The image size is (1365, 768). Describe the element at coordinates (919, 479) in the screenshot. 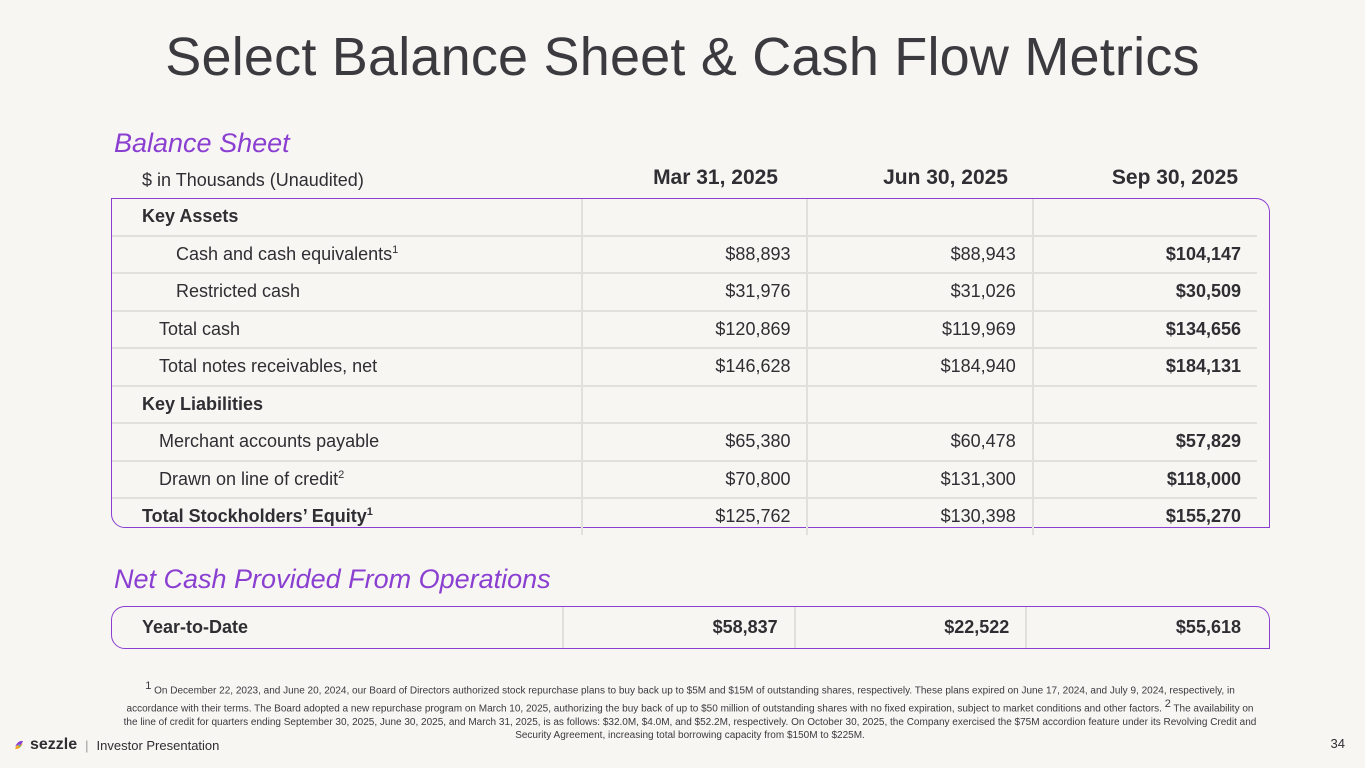

I see `cell-value: $131,300` at that location.